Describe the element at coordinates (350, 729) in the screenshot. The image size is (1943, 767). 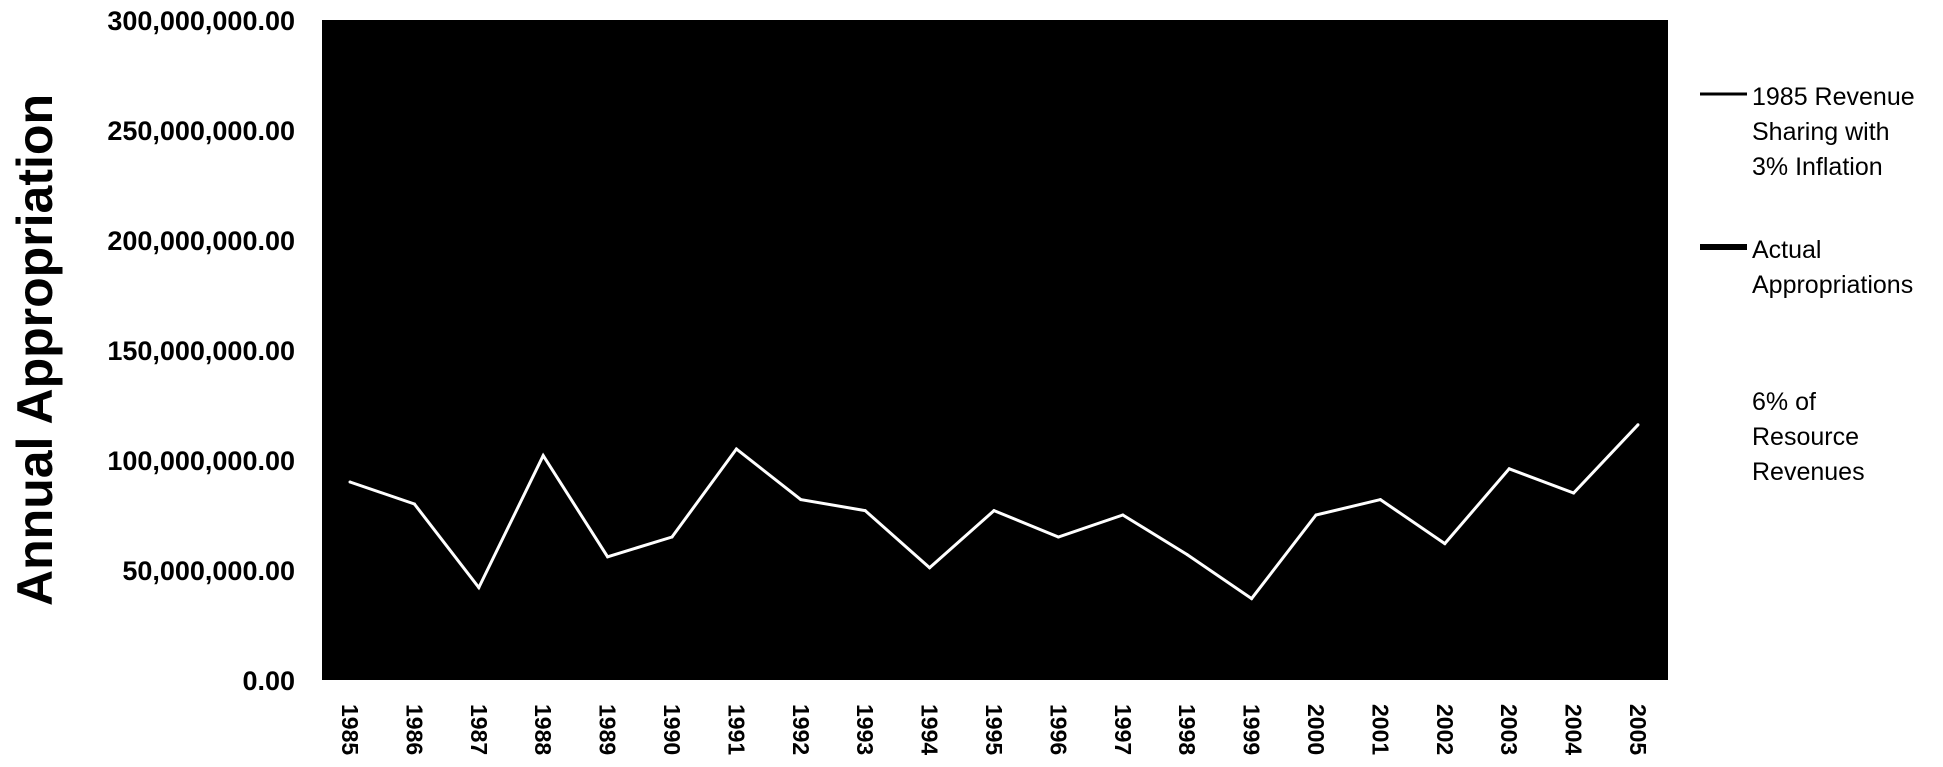
I see `x-tick-label: 1985` at that location.